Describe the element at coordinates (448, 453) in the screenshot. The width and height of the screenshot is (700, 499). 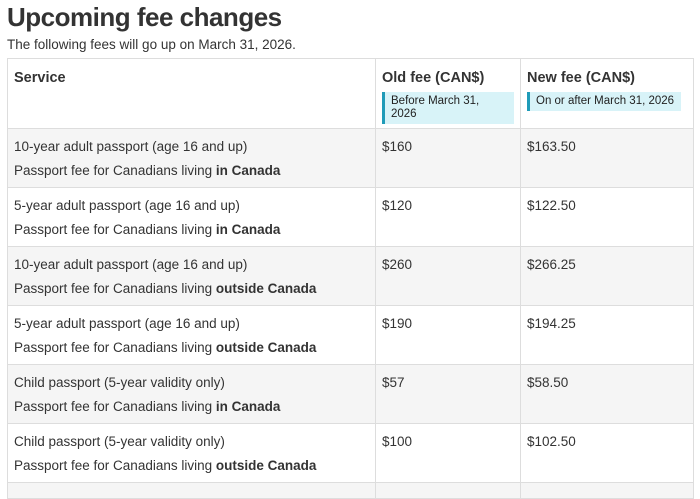
I see `old-fee-cell: $100` at that location.